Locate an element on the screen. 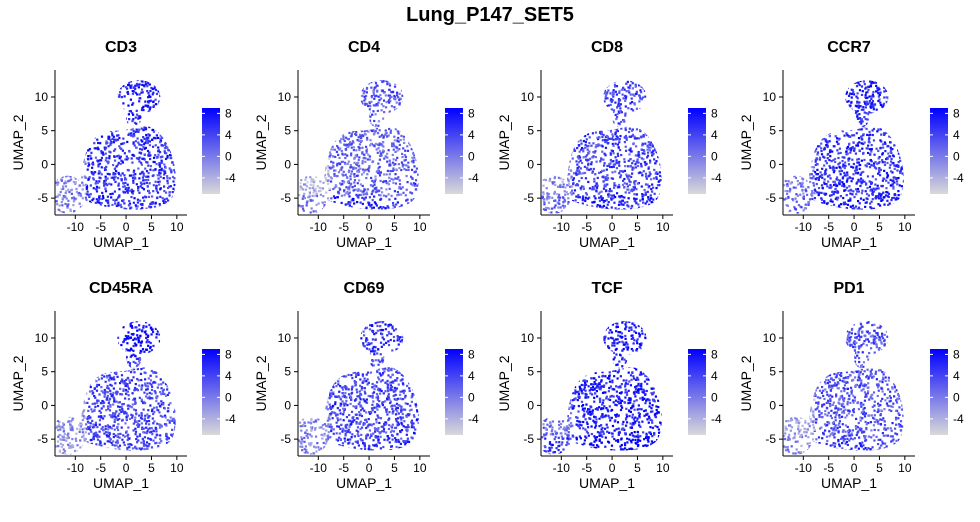  panel-title: CD8 is located at coordinates (607, 47).